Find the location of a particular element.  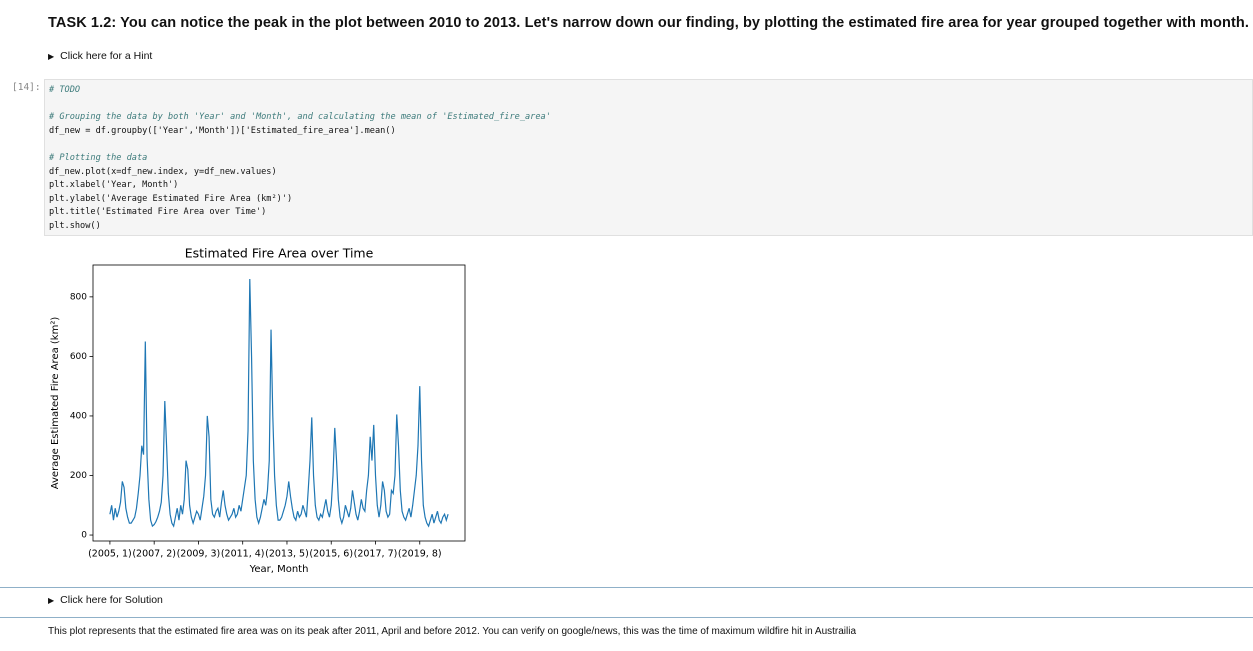

solution-toggle: Click here for Solution is located at coordinates (105, 600).